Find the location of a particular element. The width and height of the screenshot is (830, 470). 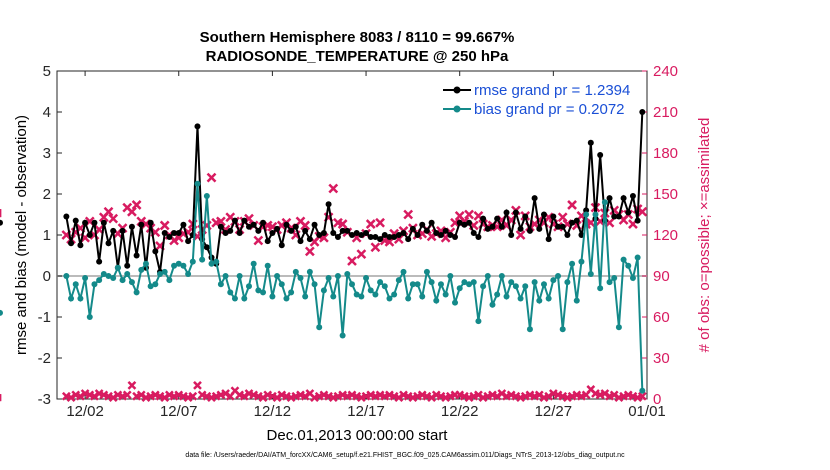

y-tick-label: -2 is located at coordinates (44, 358).